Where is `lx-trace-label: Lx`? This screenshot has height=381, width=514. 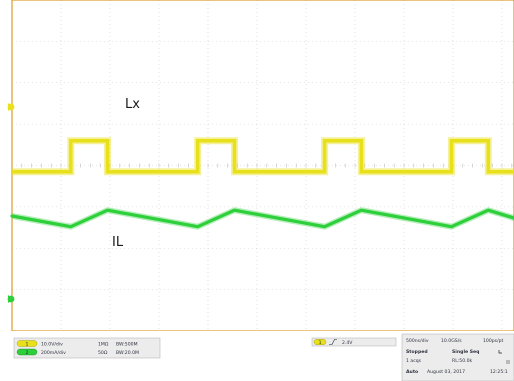
lx-trace-label: Lx is located at coordinates (132, 104).